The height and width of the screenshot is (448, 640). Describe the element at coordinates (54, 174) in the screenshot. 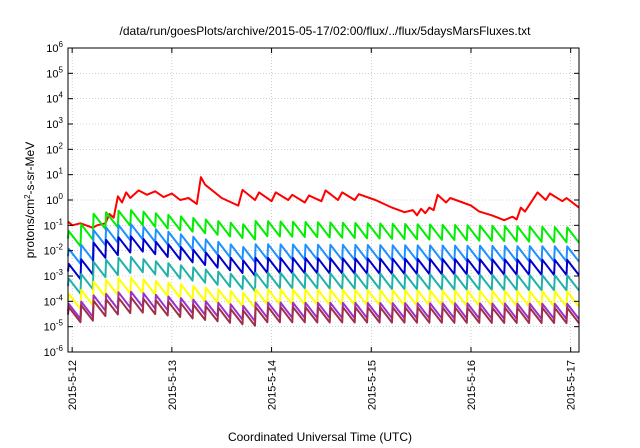

I see `y-tick-label: 10¹` at that location.